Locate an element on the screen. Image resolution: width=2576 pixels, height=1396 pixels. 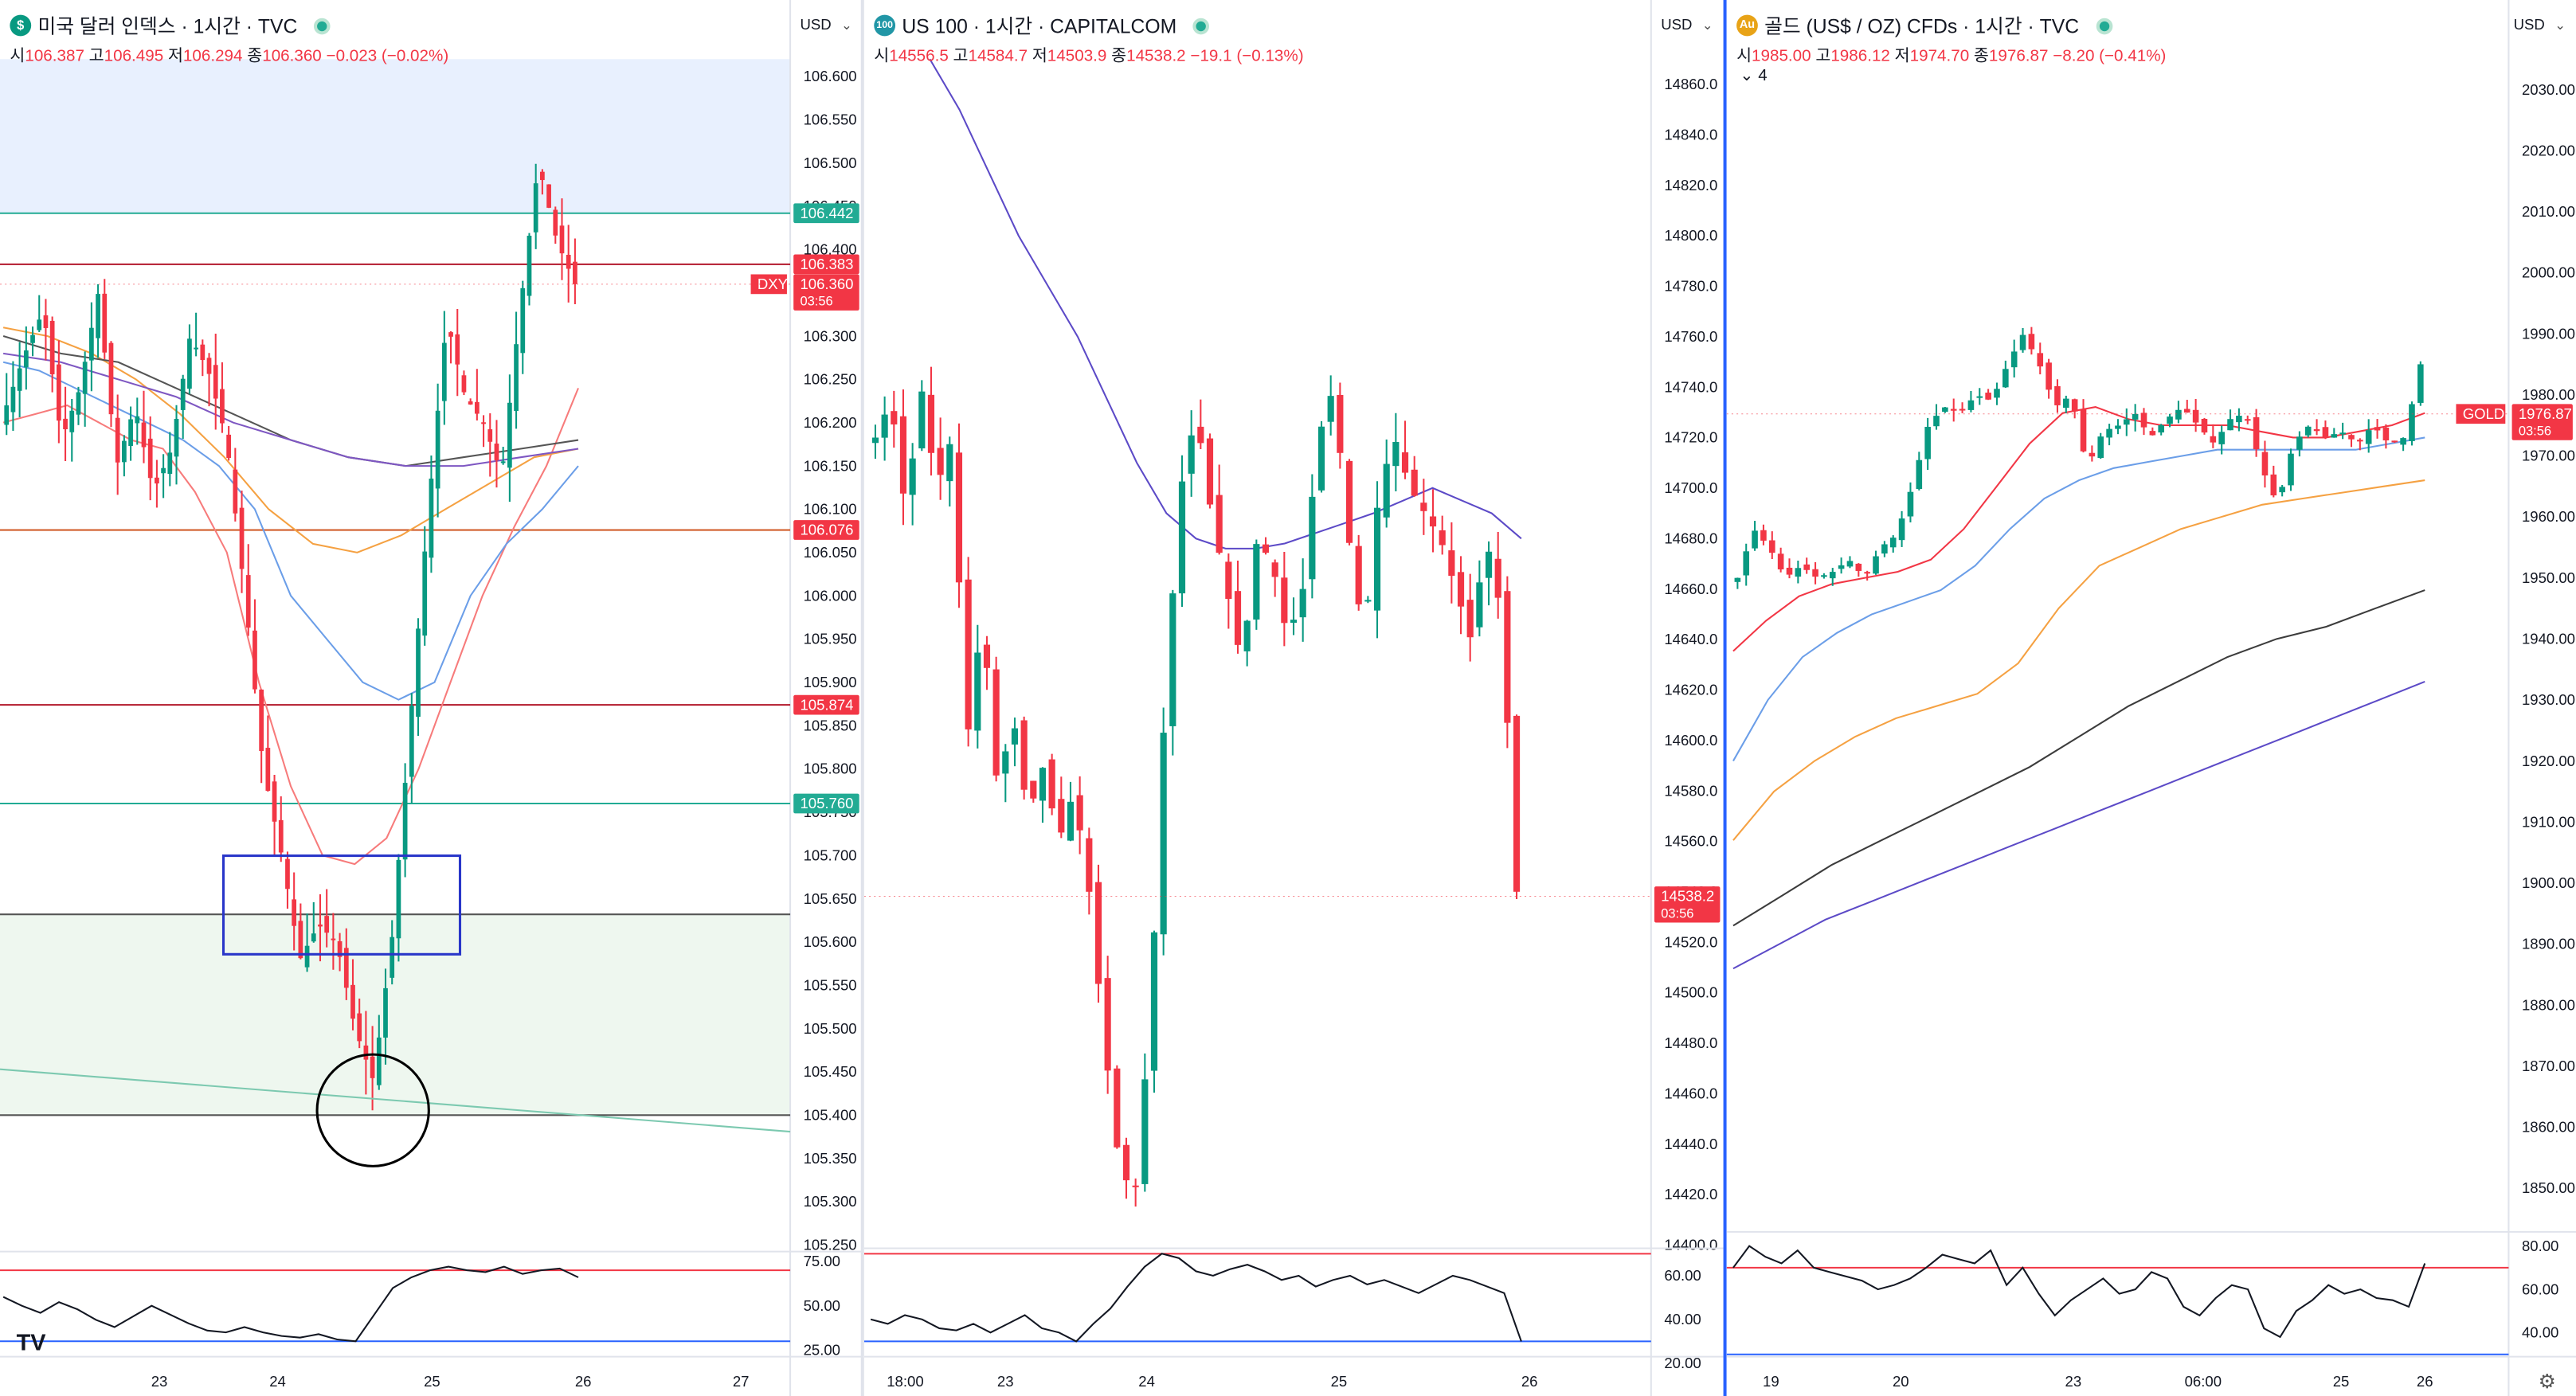
price-label-tag: 14538.203:56 is located at coordinates (1687, 904).